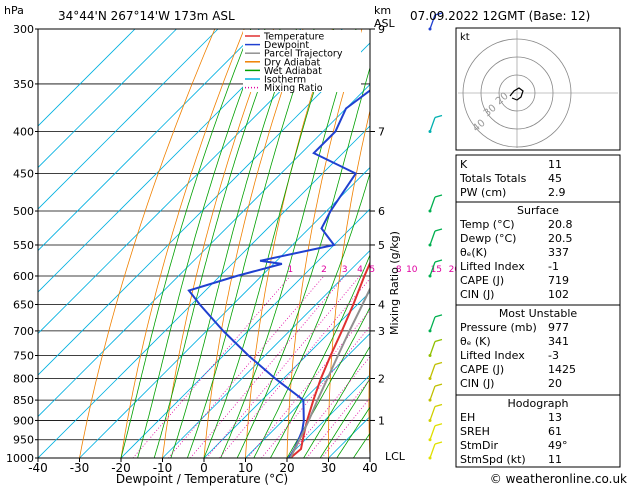 This screenshot has height=486, width=629. What do you see at coordinates (245, 468) in the screenshot?
I see `temp-tick-label: 10` at bounding box center [245, 468].